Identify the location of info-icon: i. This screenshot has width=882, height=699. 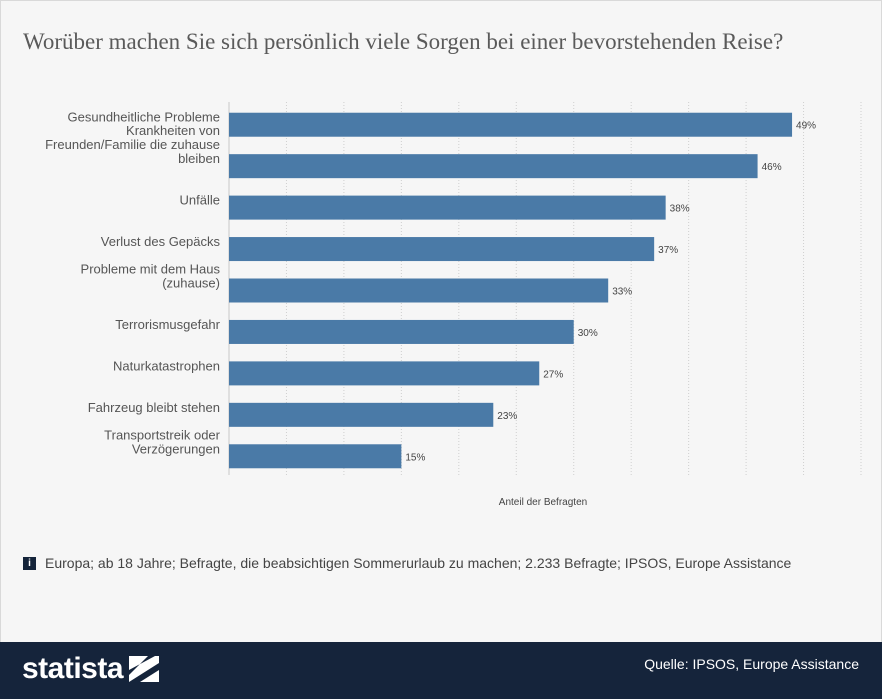
(29, 563).